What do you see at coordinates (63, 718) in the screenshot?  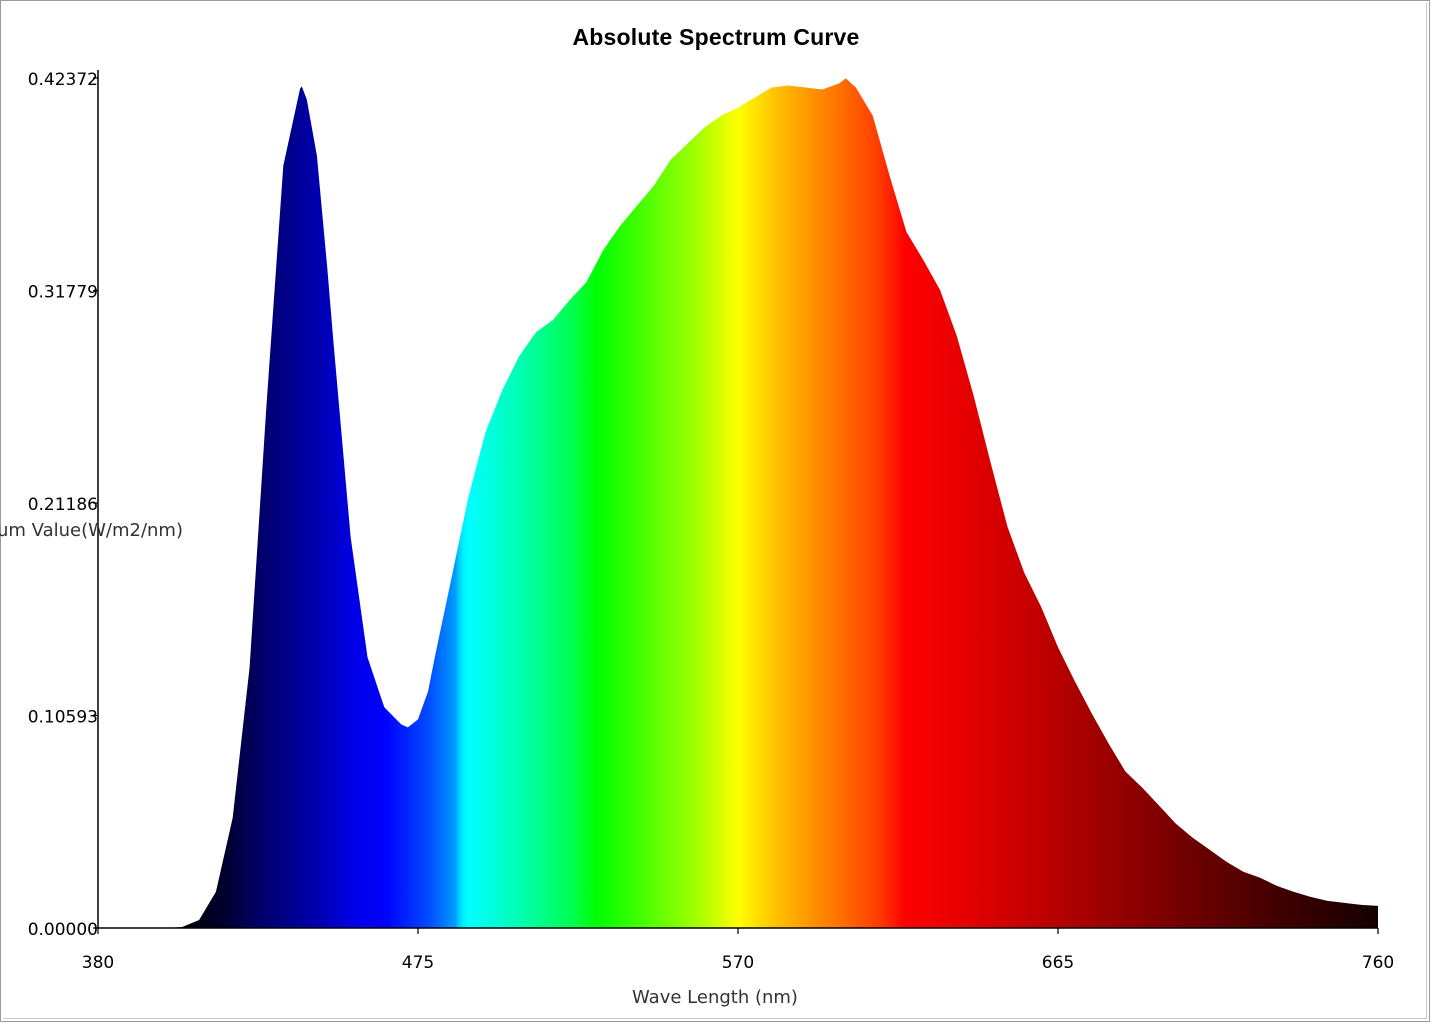 I see `y-tick-label: 0.10593` at bounding box center [63, 718].